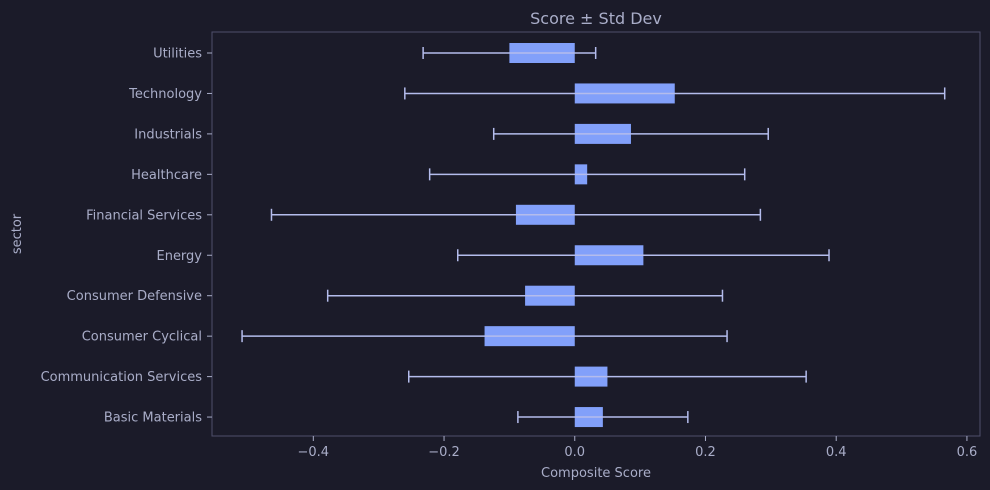 The height and width of the screenshot is (490, 990). What do you see at coordinates (444, 452) in the screenshot?
I see `x-tick-label: −0.2` at bounding box center [444, 452].